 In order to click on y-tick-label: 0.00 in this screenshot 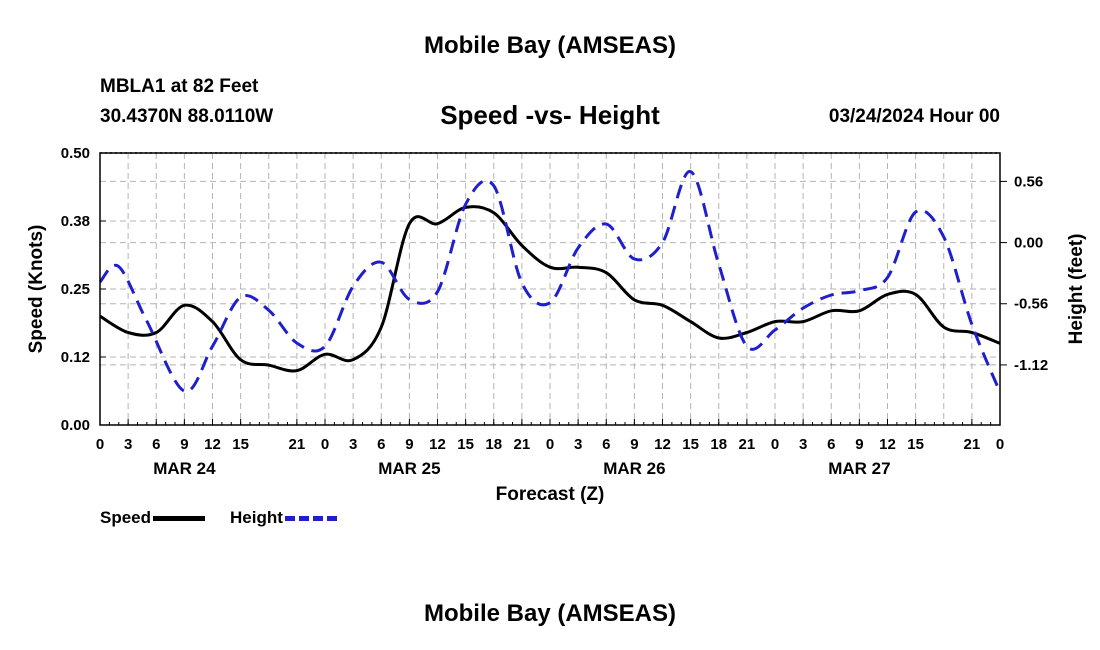, I will do `click(75, 425)`.